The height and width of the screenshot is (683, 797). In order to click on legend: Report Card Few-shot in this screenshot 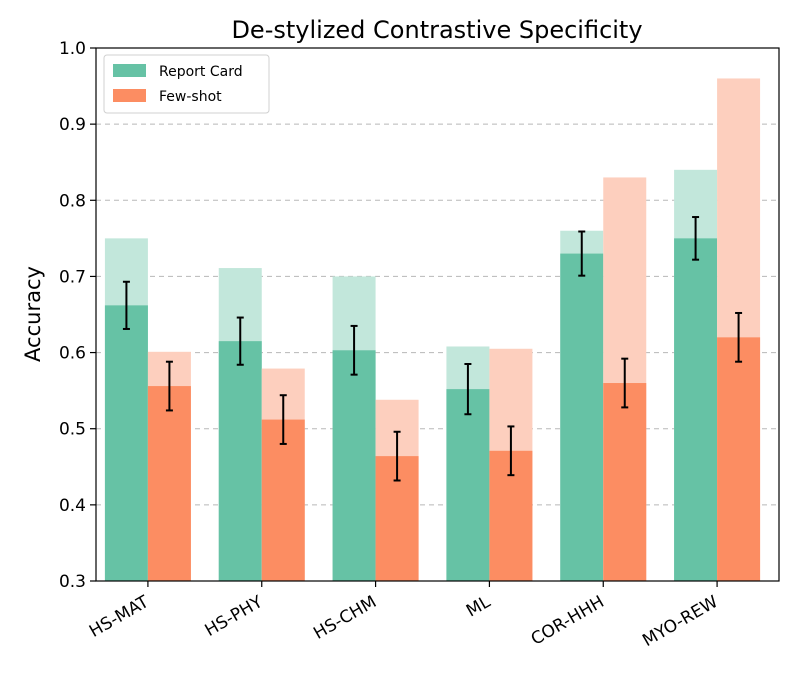, I will do `click(186, 84)`.